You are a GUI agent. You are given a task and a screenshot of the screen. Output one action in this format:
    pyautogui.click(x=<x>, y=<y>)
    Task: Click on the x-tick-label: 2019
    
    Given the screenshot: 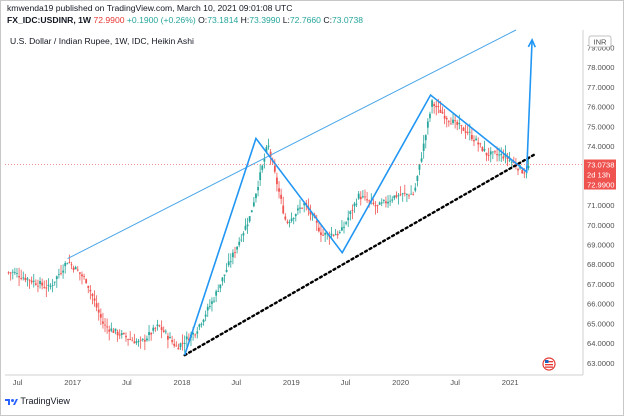 What is the action you would take?
    pyautogui.click(x=291, y=382)
    